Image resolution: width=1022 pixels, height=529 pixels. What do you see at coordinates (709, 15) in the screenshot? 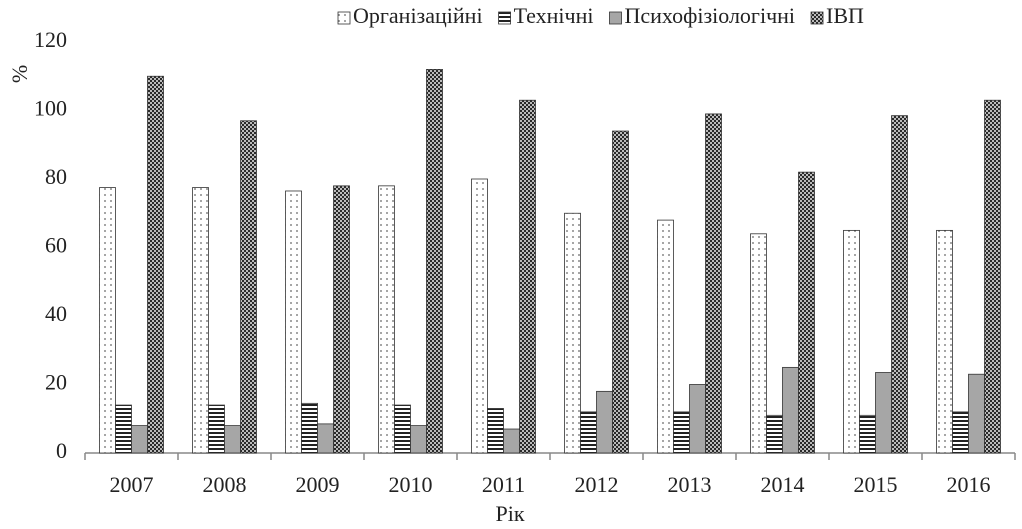
I see `legend-label: Психофізіологічні` at bounding box center [709, 15].